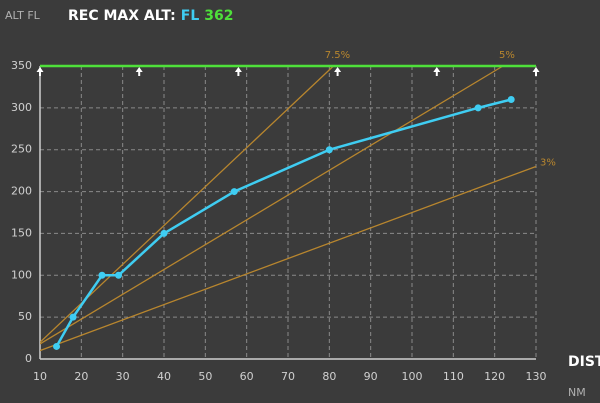 Image resolution: width=600 pixels, height=403 pixels. What do you see at coordinates (21, 274) in the screenshot?
I see `y-tick-label: 100` at bounding box center [21, 274].